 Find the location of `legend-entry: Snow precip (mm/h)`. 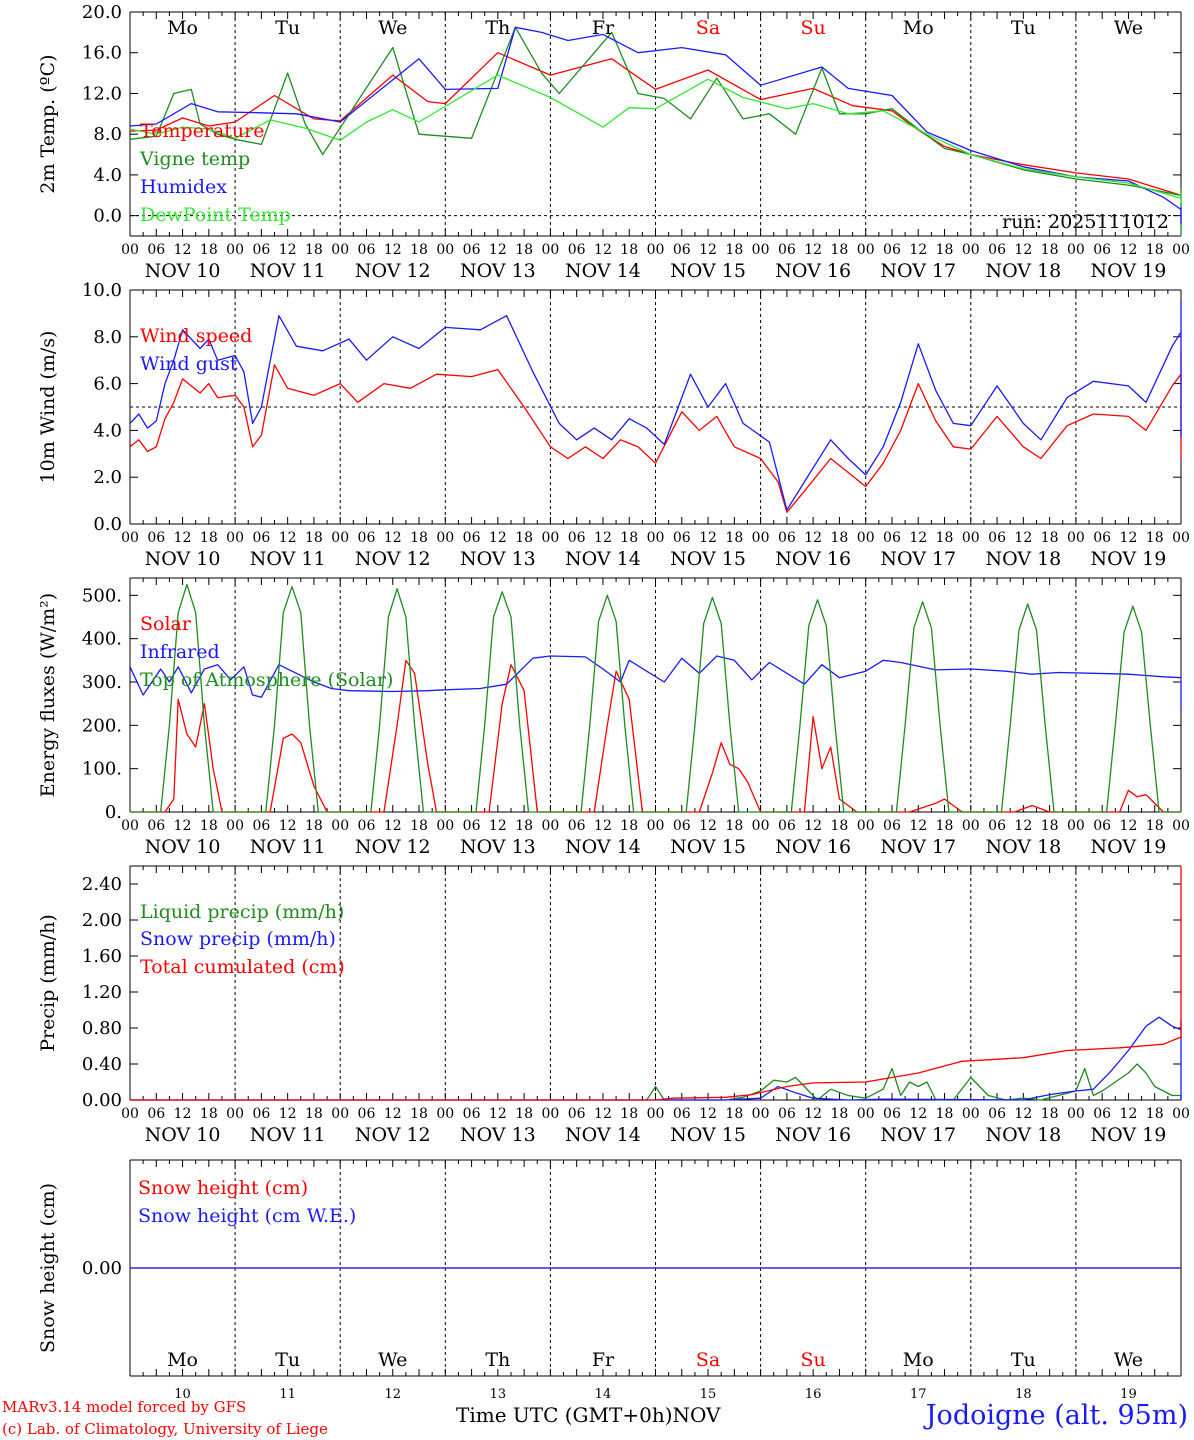

legend-entry: Snow precip (mm/h) is located at coordinates (238, 939).